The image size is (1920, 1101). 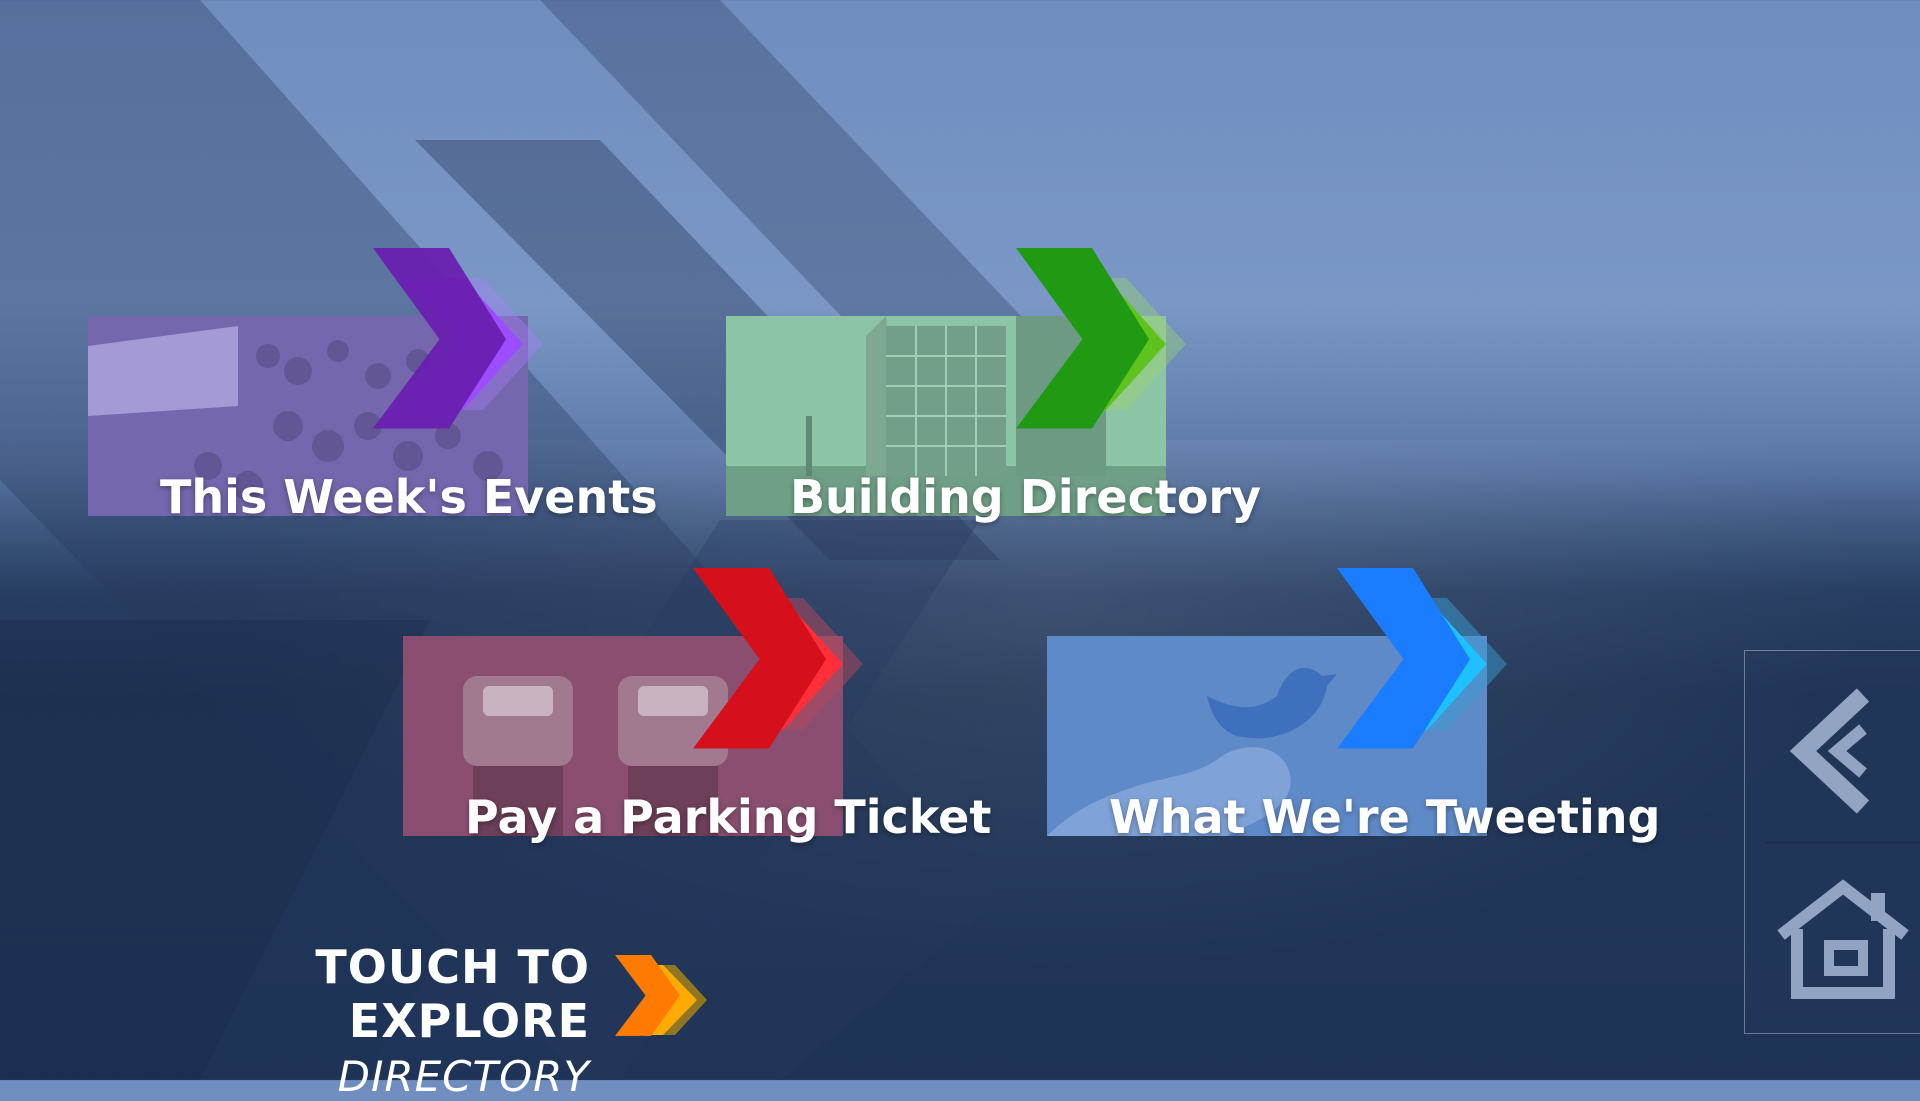 I want to click on tile-building-directory: Building Directory, so click(x=996, y=388).